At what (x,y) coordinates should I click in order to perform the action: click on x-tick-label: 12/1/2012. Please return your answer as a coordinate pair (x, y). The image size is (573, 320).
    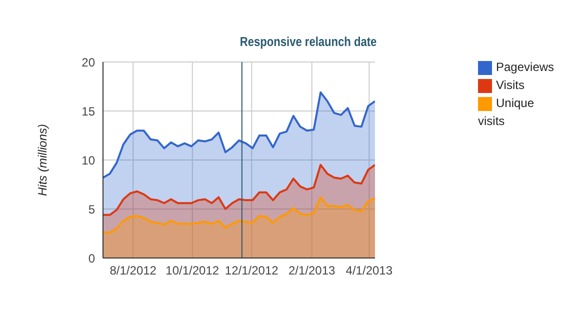
    Looking at the image, I should click on (251, 271).